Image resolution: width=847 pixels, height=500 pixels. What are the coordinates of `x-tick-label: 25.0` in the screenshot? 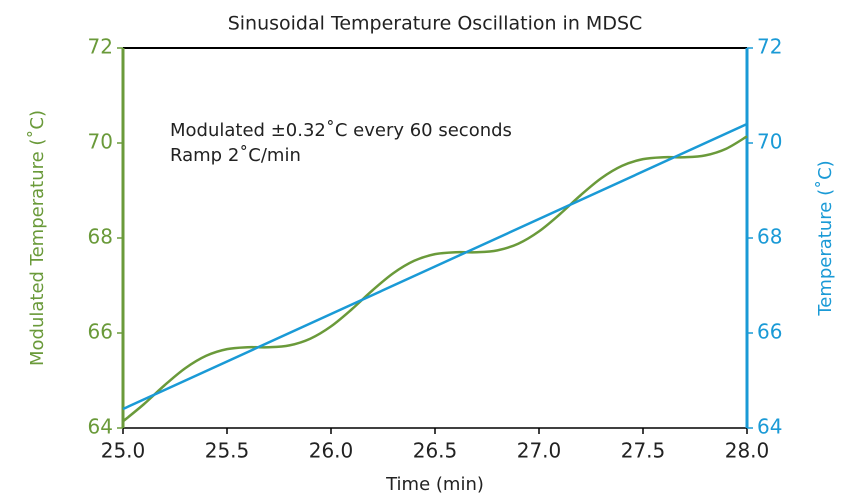 It's located at (123, 451).